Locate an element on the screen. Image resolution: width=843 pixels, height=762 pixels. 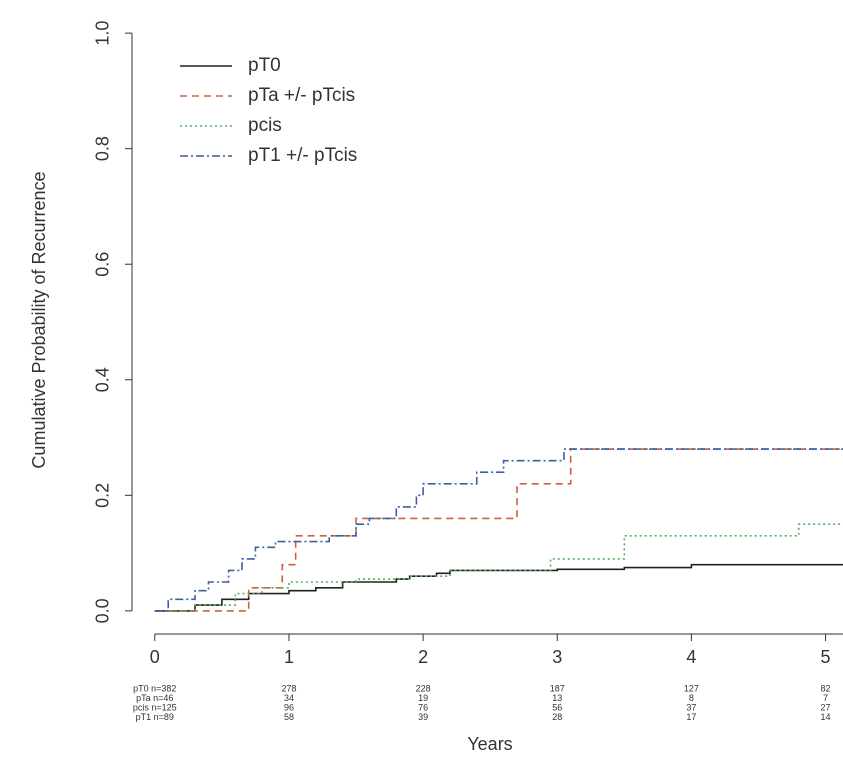
risk-label: pT0 n=382 is located at coordinates (154, 688).